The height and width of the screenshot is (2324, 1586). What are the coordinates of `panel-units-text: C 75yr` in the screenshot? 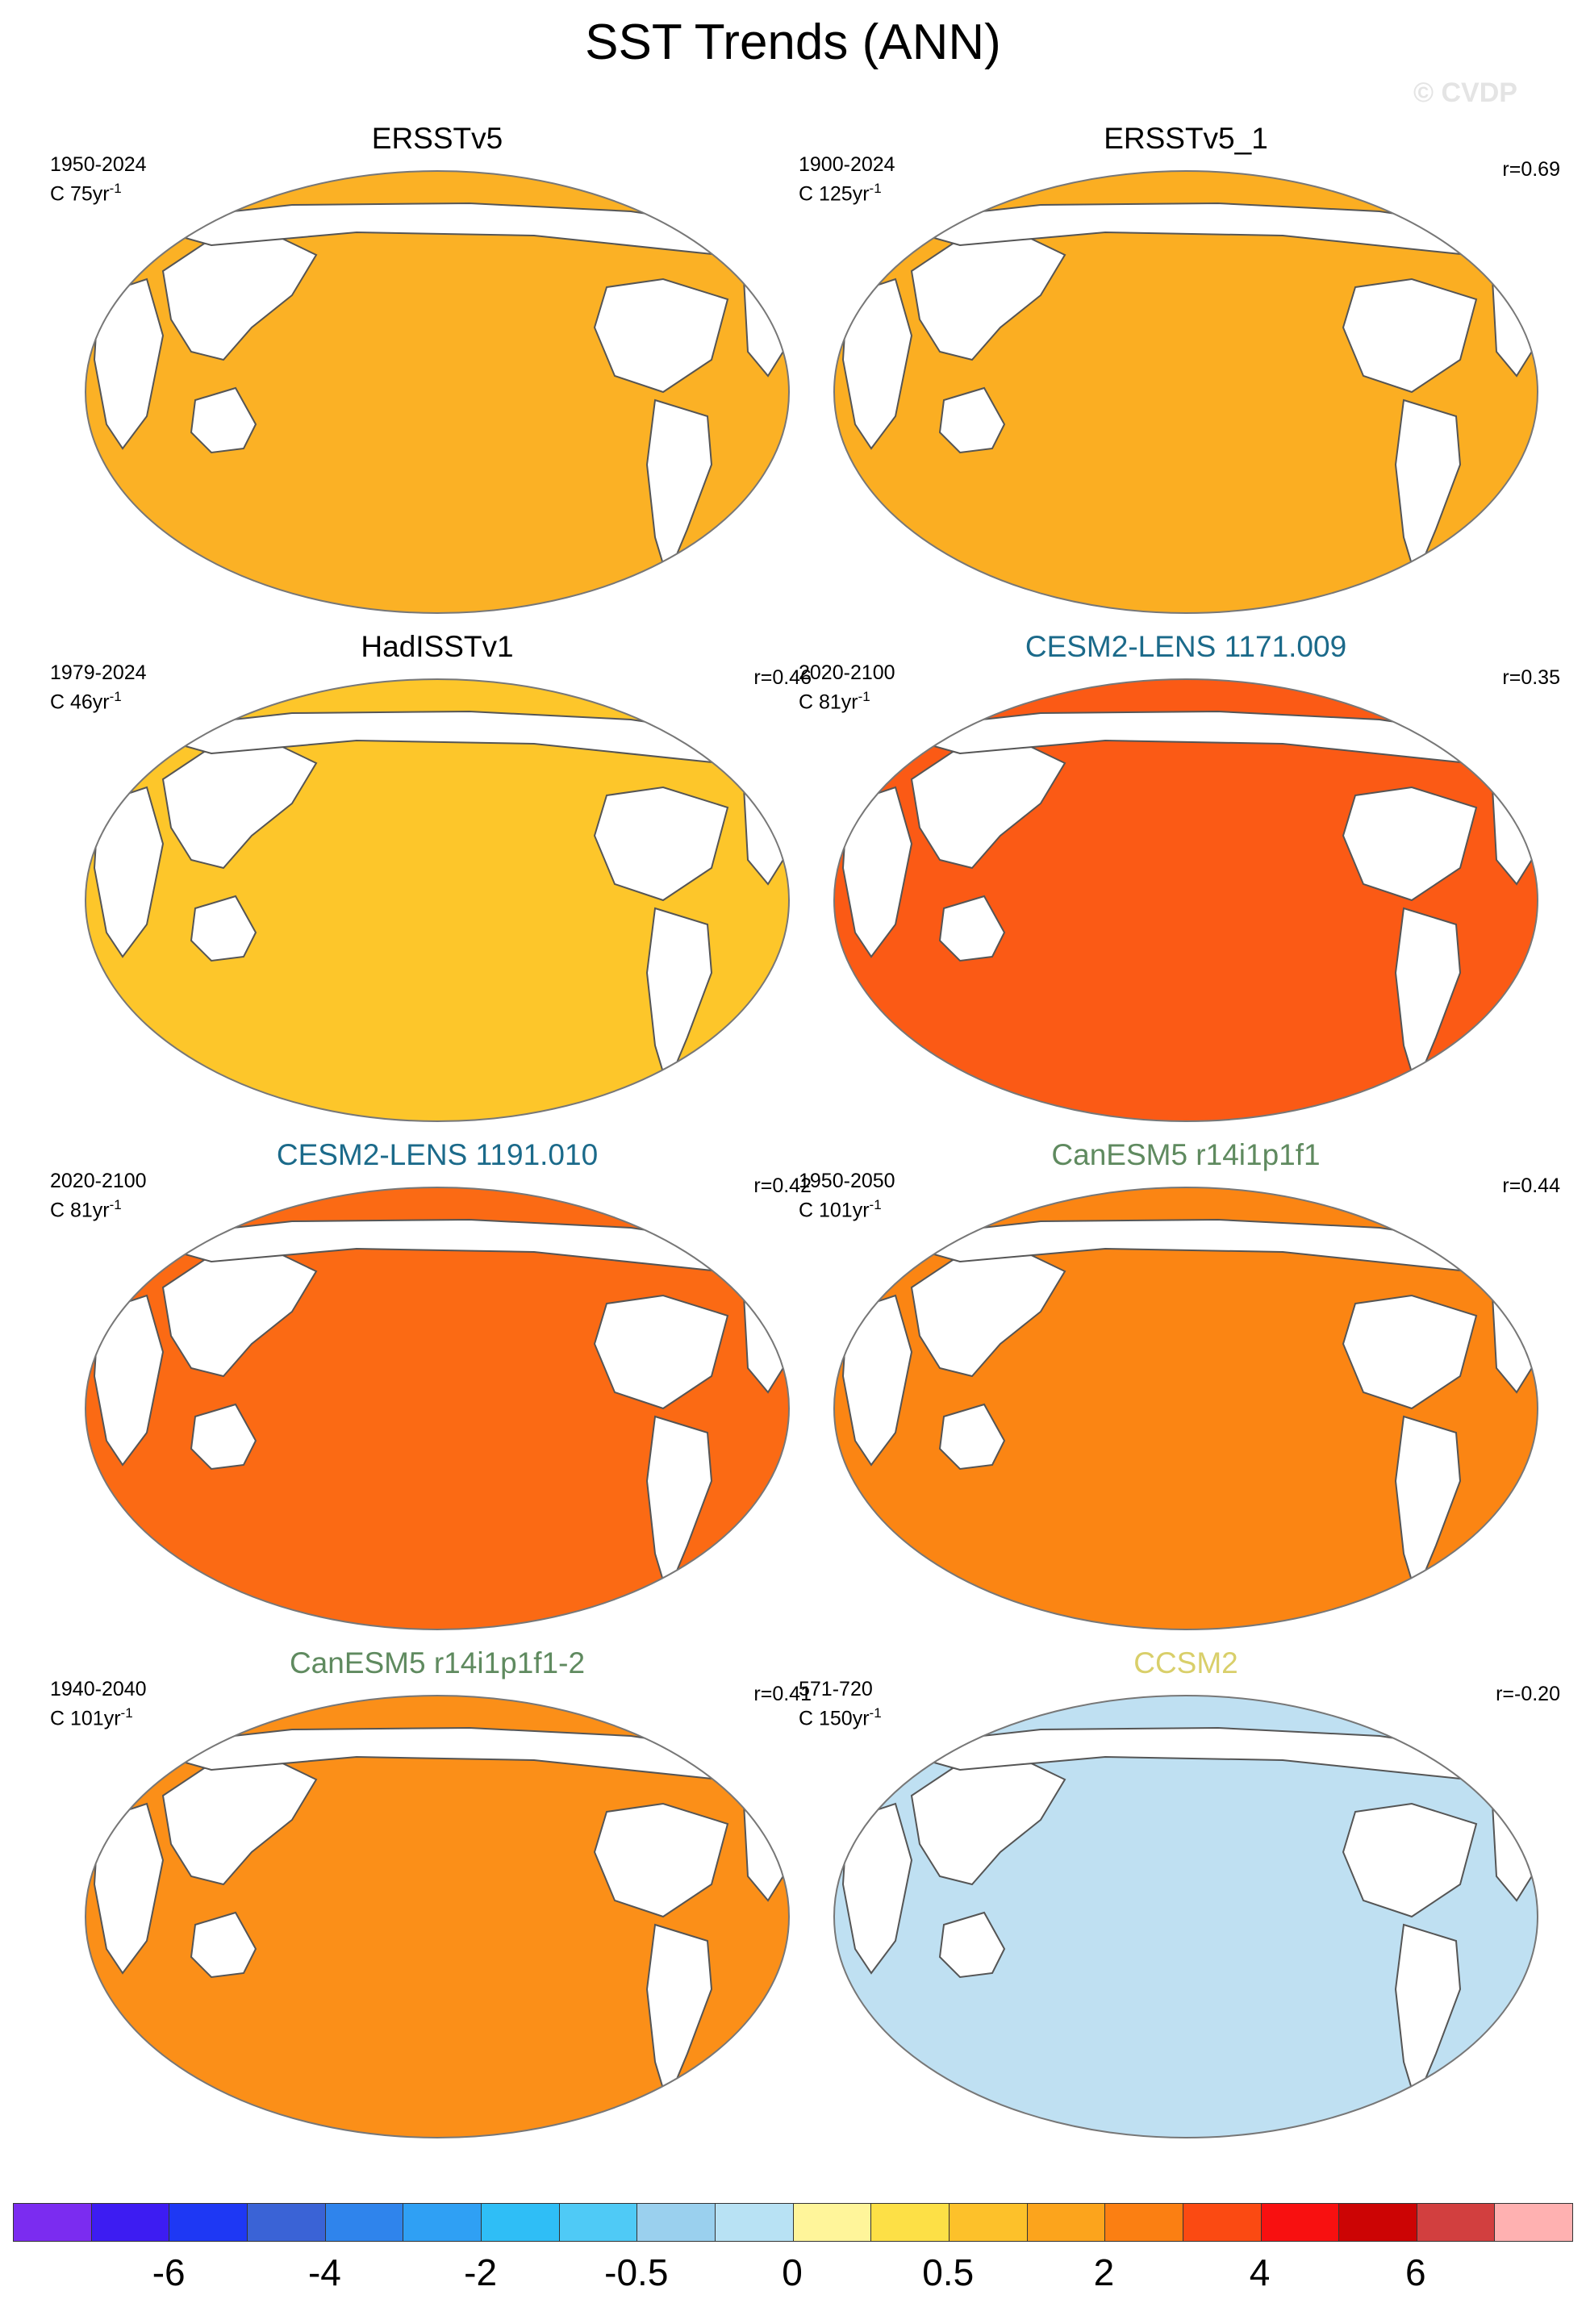 It's located at (80, 194).